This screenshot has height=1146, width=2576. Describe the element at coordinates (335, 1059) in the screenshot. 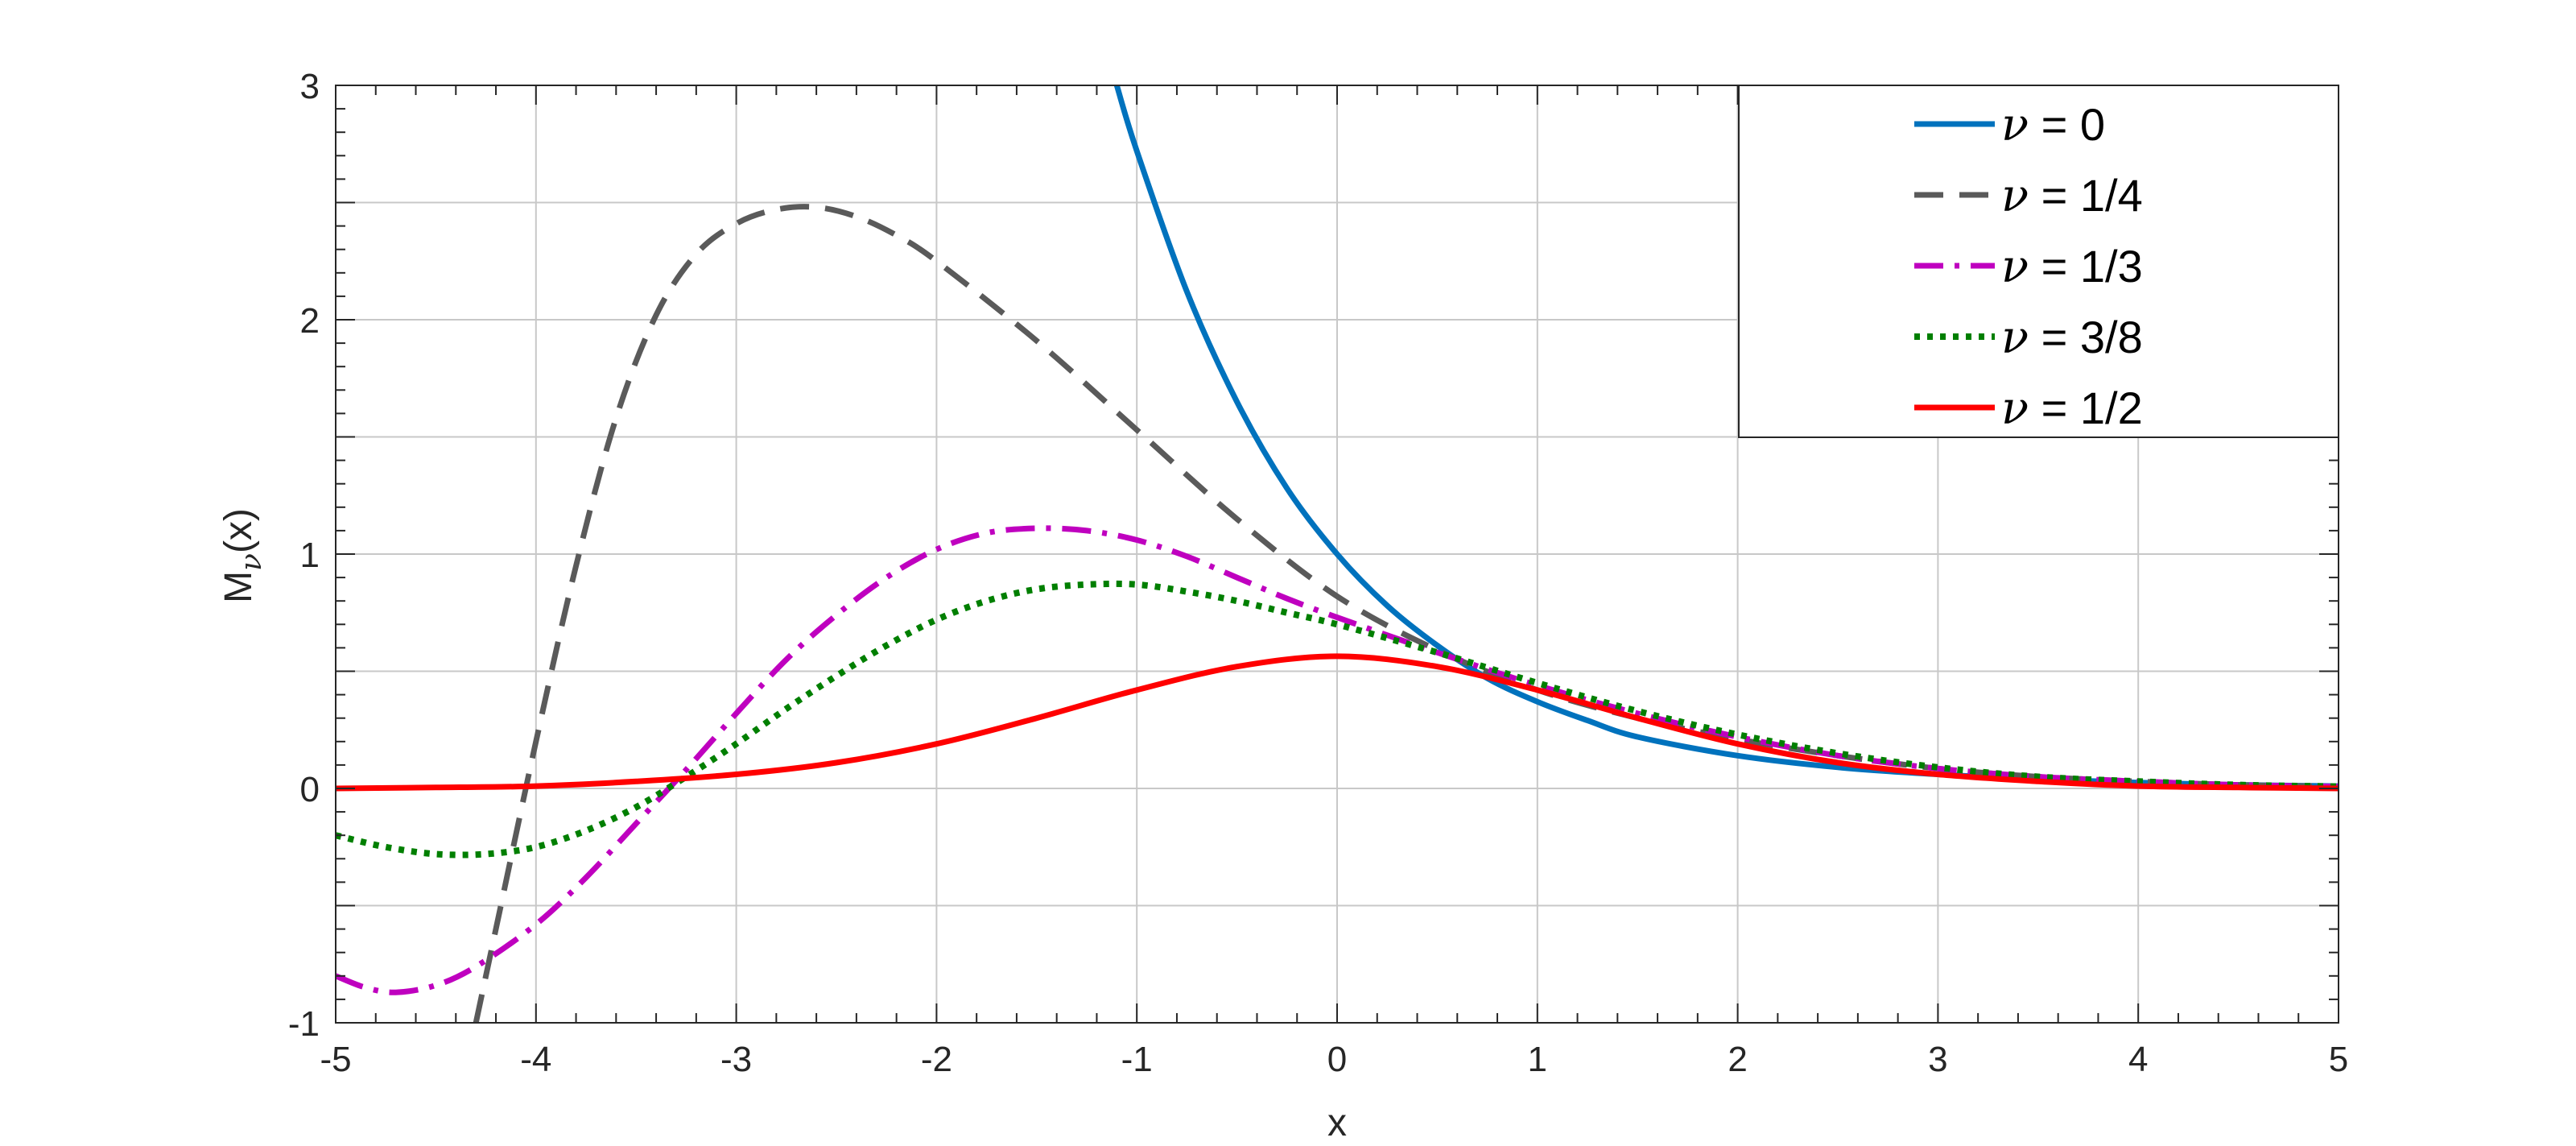

I see `x-tick-label: -5` at that location.